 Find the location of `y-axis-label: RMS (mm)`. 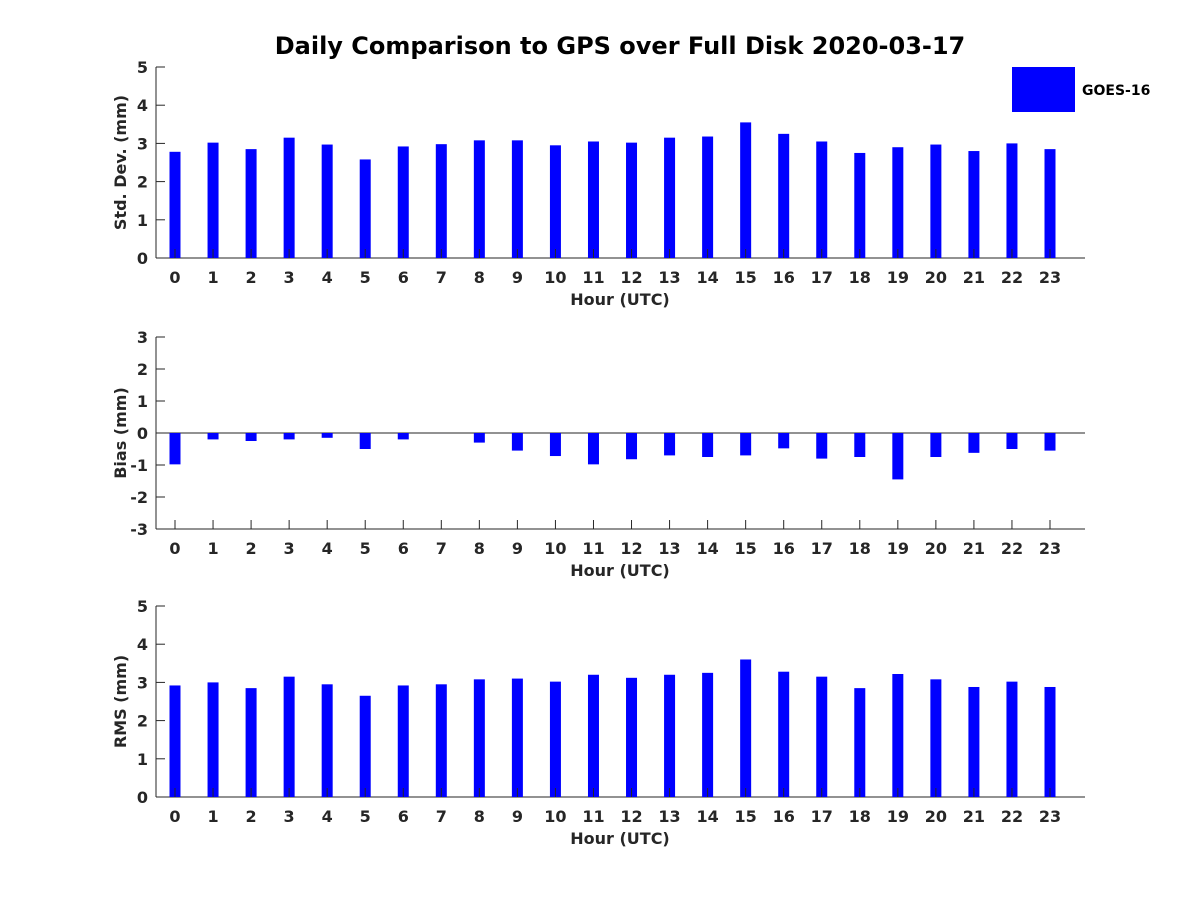

y-axis-label: RMS (mm) is located at coordinates (120, 701).